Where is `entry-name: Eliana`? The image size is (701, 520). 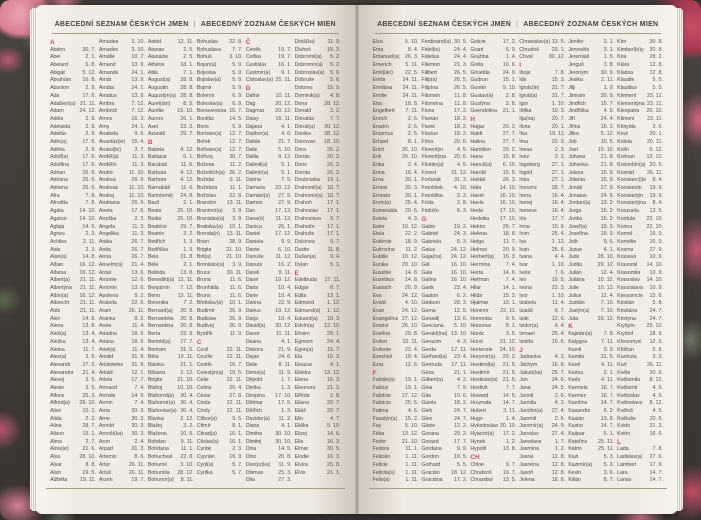 entry-name: Eliana is located at coordinates (301, 403).